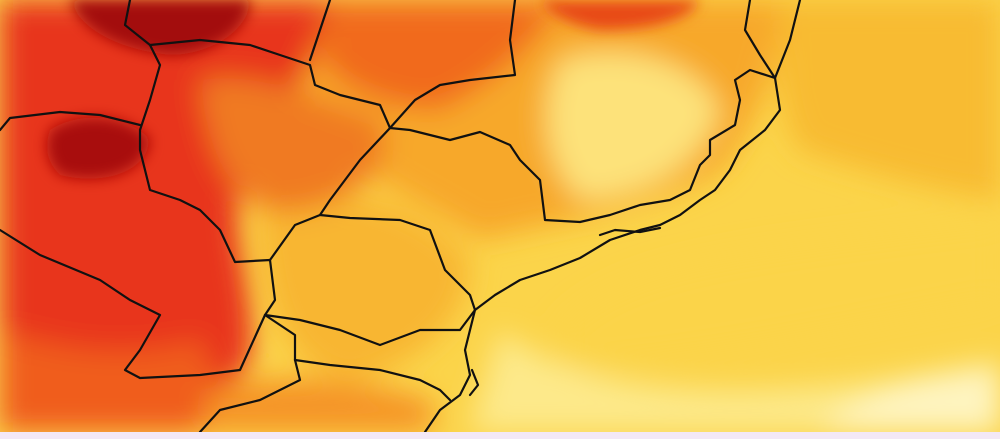 This screenshot has width=1000, height=439. Describe the element at coordinates (633, 126) in the screenshot. I see `land-warm-yellow-zone` at that location.